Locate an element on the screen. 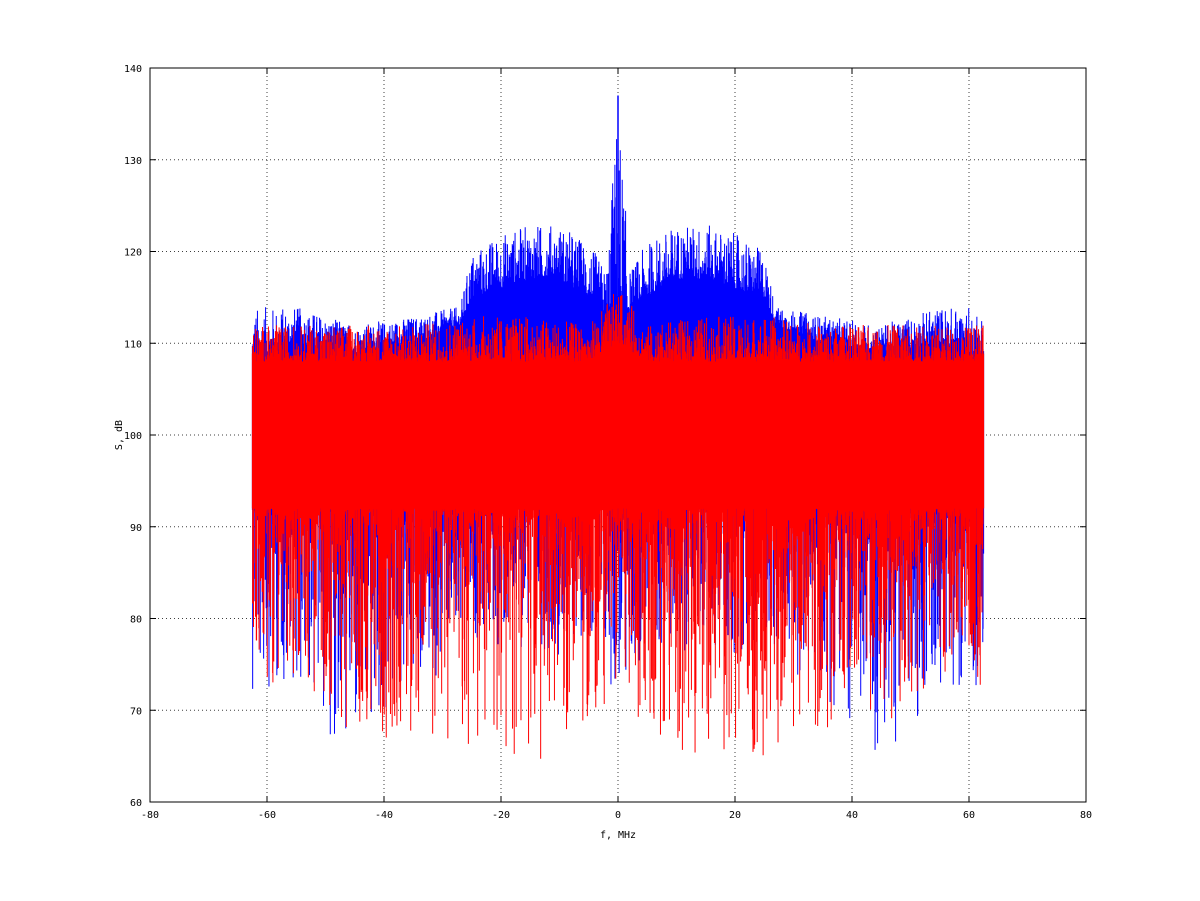 The width and height of the screenshot is (1200, 901). y-tick-label: 60 is located at coordinates (136, 803).